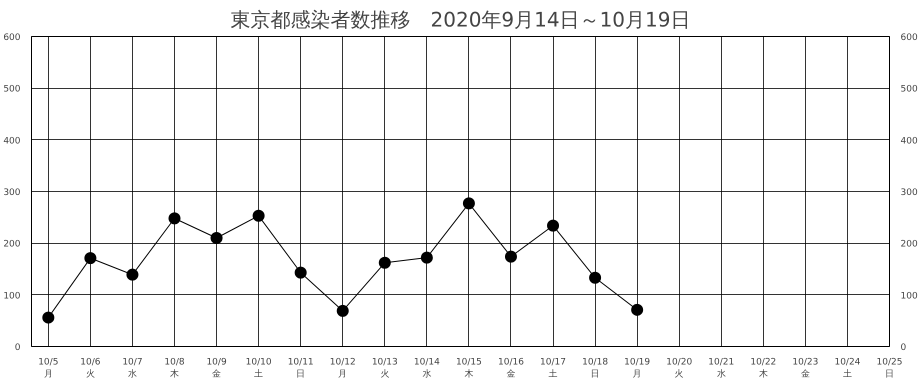 Image resolution: width=920 pixels, height=382 pixels. I want to click on y-tick-label: 300, so click(12, 193).